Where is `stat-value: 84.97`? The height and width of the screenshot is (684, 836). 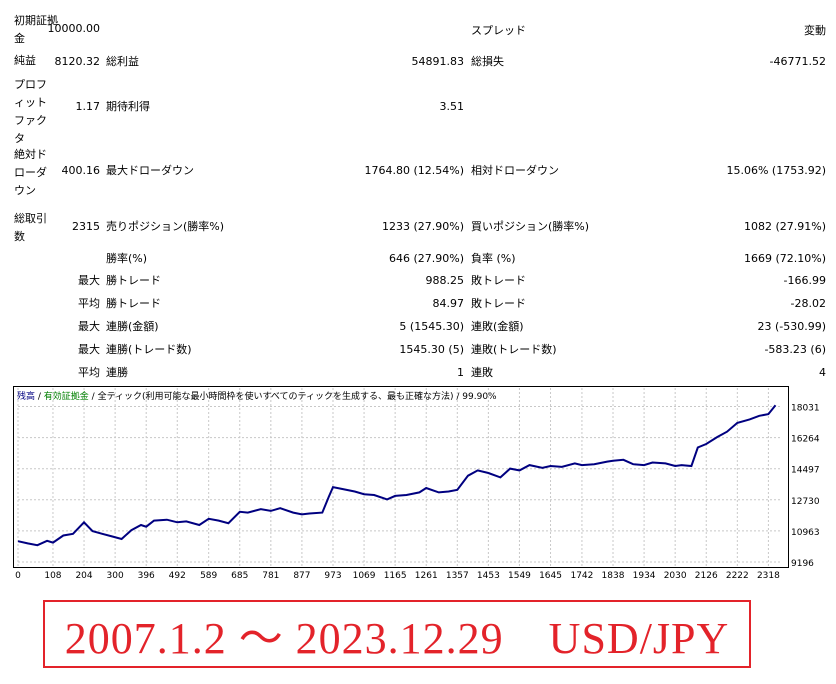 stat-value: 84.97 is located at coordinates (448, 303).